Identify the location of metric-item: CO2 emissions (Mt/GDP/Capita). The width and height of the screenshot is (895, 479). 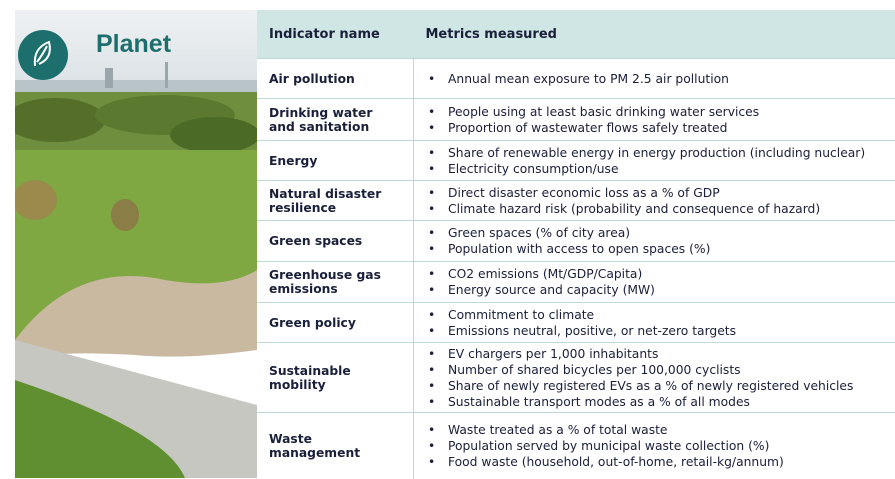
(654, 274).